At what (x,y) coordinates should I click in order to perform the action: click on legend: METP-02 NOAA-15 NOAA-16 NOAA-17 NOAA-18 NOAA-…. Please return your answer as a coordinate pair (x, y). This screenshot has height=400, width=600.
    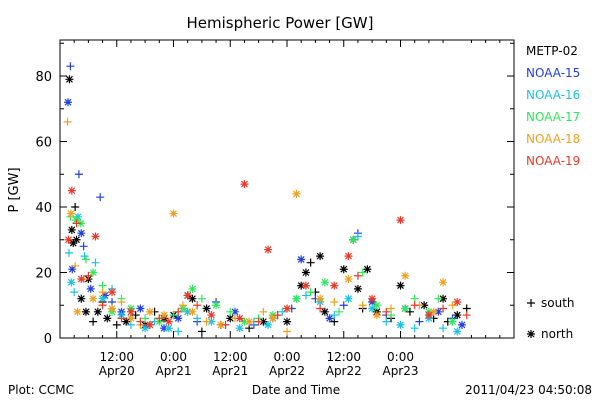
    Looking at the image, I should click on (553, 106).